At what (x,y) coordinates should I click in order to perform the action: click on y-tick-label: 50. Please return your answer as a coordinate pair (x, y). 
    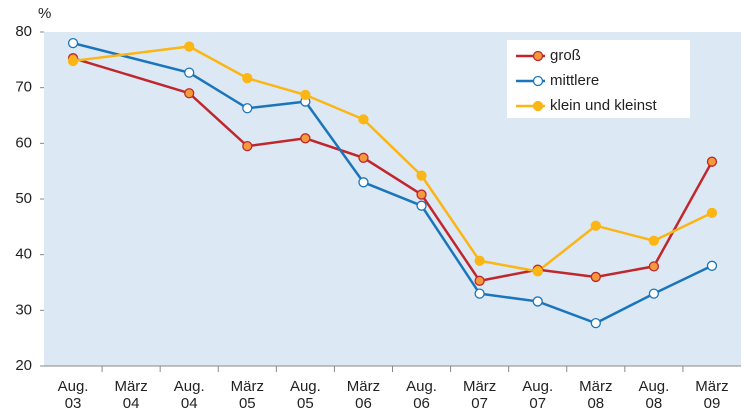
    Looking at the image, I should click on (23, 198).